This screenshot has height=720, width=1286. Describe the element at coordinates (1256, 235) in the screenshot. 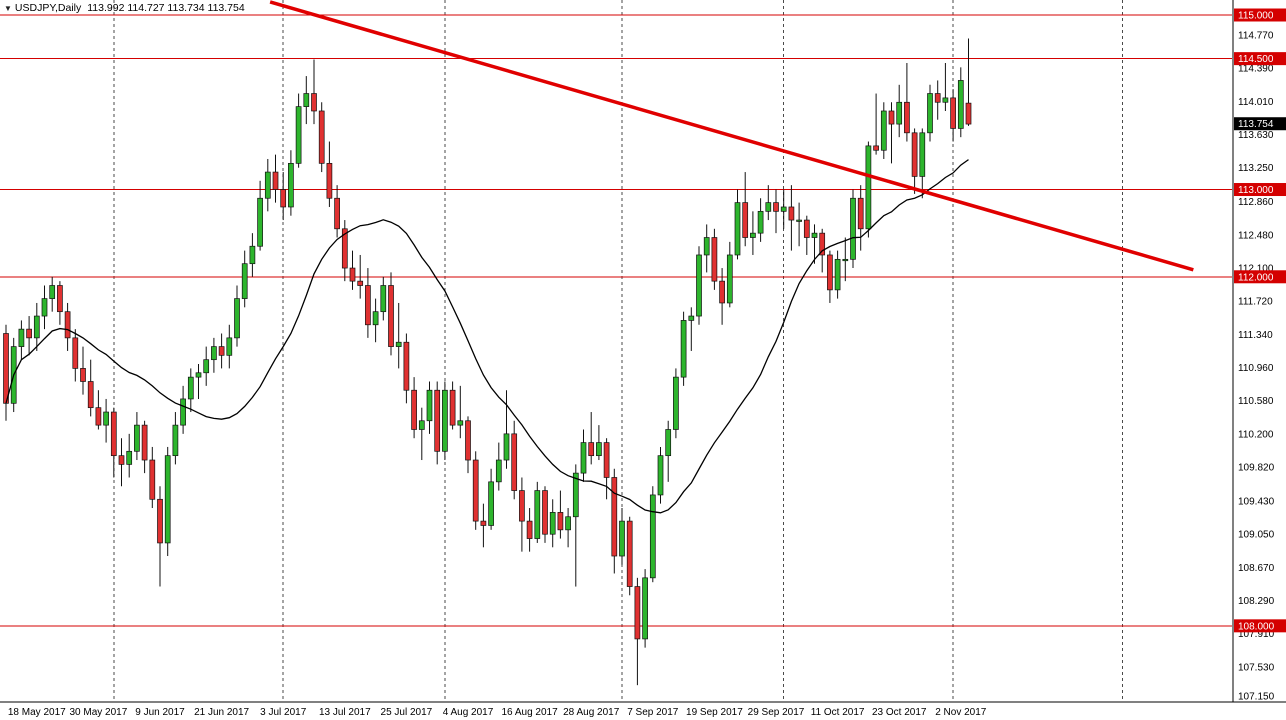

I see `price-tick-label: 112.480` at that location.